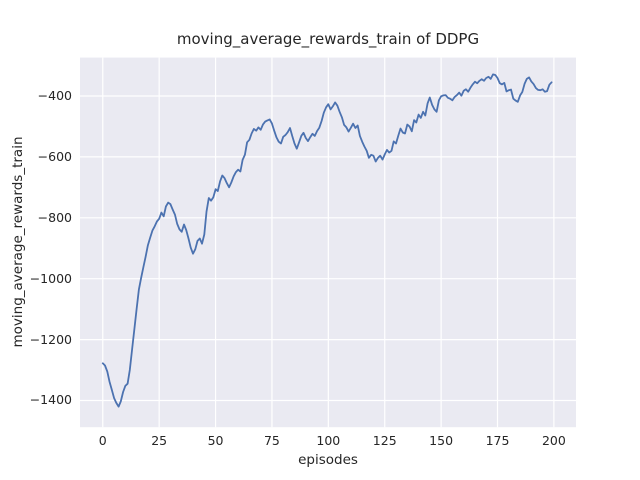 This screenshot has height=480, width=640. What do you see at coordinates (159, 440) in the screenshot?
I see `x-tick-label: 25` at bounding box center [159, 440].